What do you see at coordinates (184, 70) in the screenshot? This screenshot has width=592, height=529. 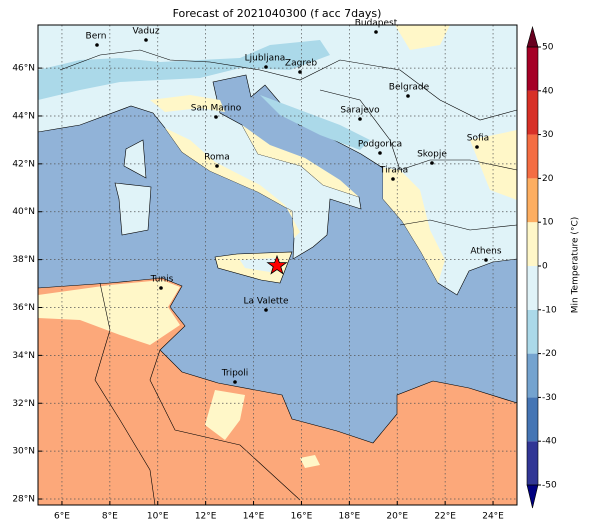 I see `alps-cold` at bounding box center [184, 70].